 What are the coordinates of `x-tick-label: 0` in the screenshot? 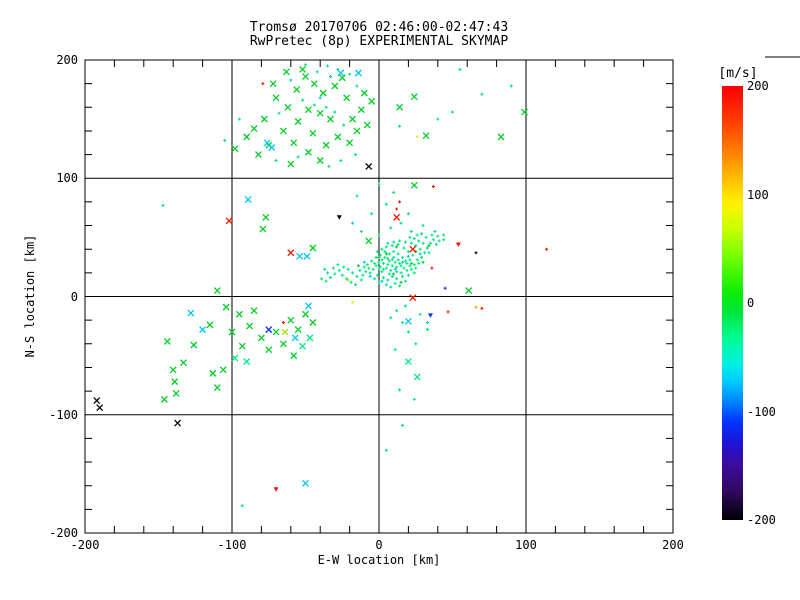 It's located at (379, 545).